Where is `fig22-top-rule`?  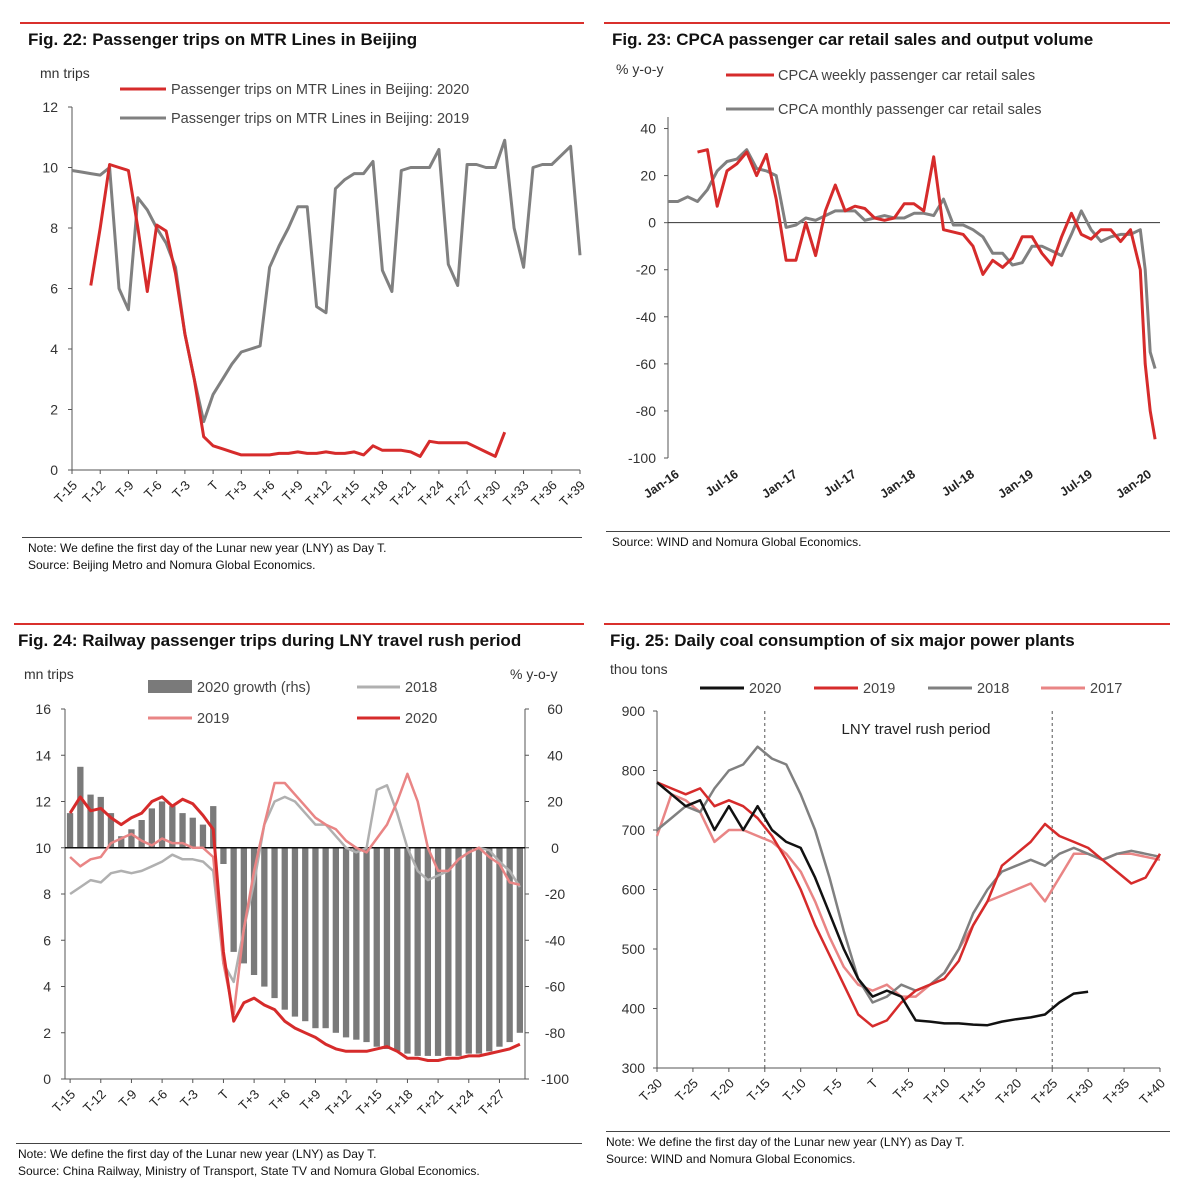
fig22-top-rule is located at coordinates (302, 23).